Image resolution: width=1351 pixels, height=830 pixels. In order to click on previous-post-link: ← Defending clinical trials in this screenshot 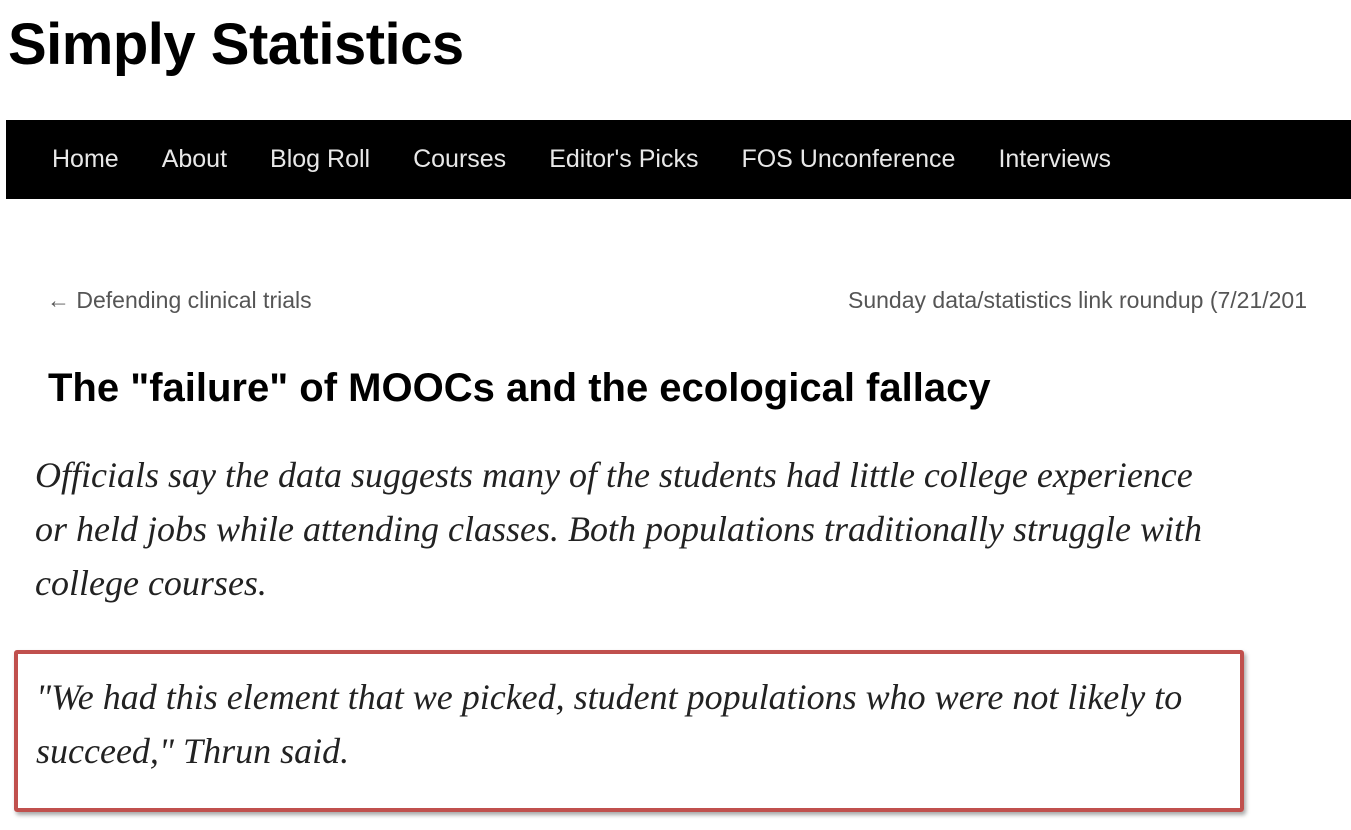, I will do `click(179, 300)`.